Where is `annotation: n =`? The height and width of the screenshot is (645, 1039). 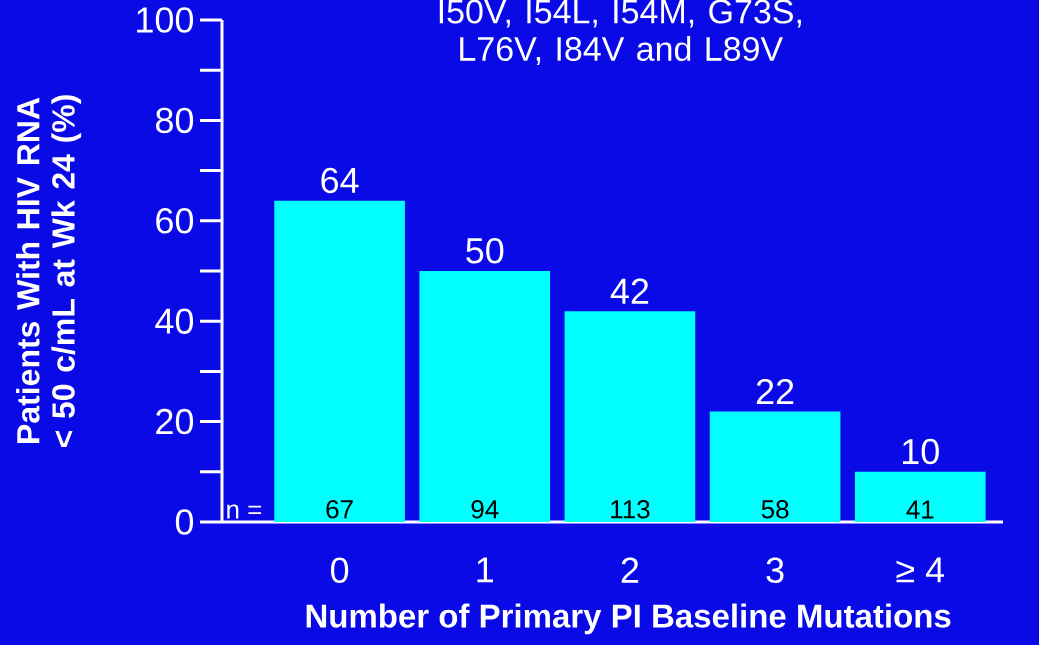
annotation: n = is located at coordinates (244, 511).